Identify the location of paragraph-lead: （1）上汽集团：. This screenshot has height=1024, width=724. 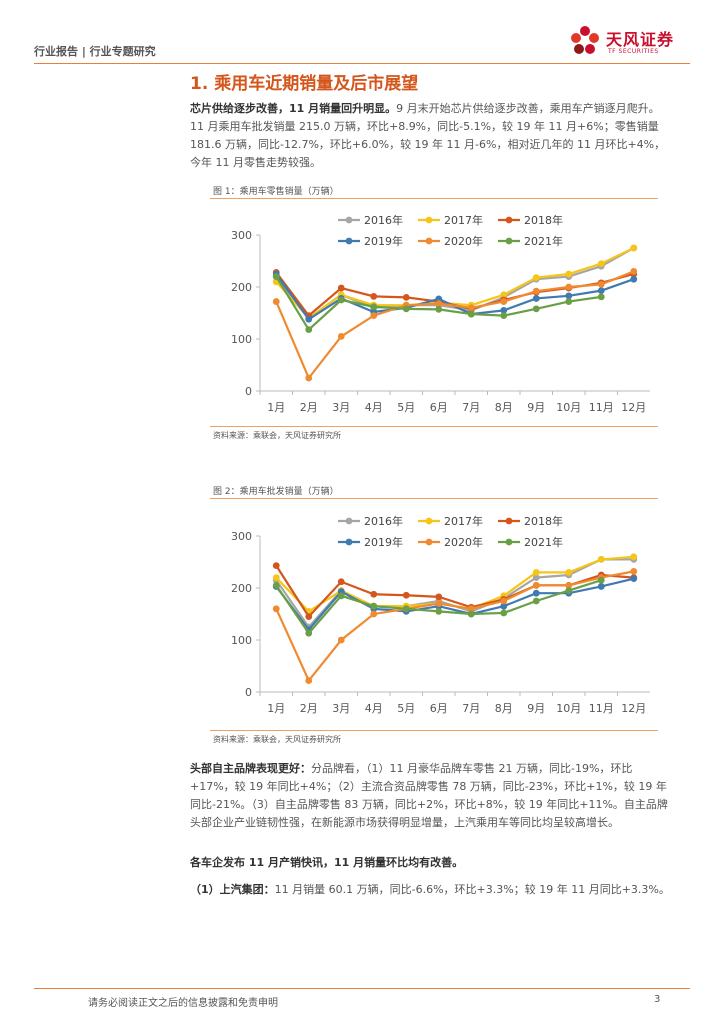
(232, 889).